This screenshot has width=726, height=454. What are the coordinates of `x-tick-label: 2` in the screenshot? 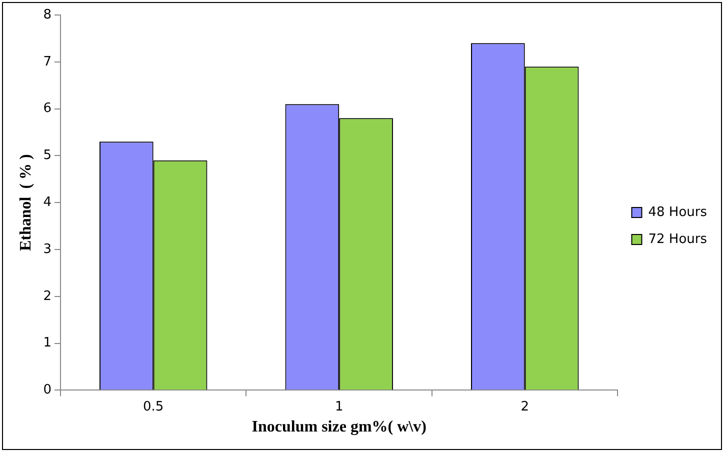 It's located at (524, 406).